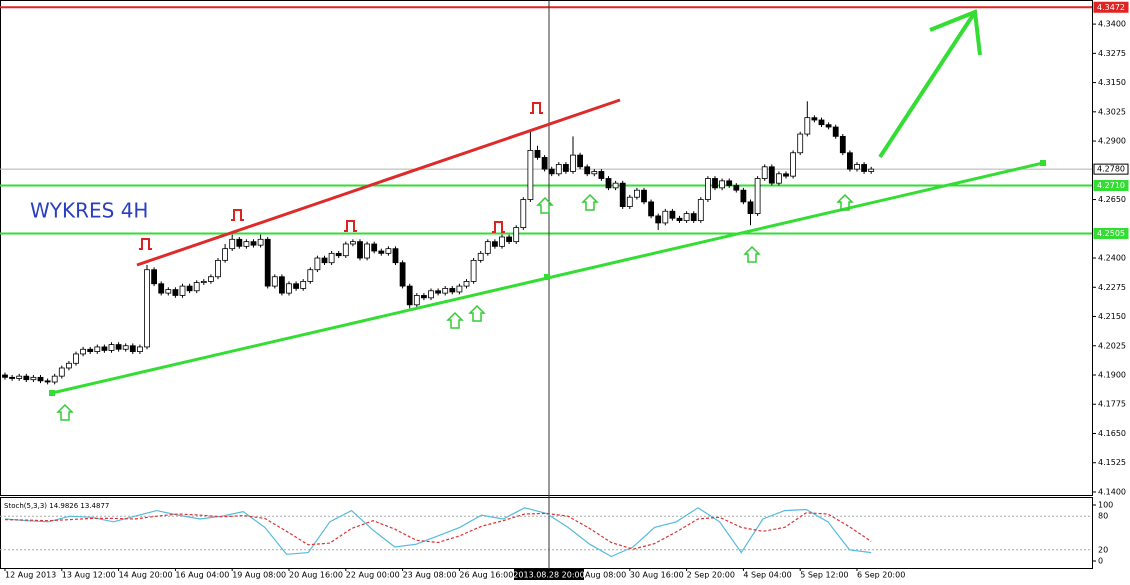  Describe the element at coordinates (1112, 316) in the screenshot. I see `y-tick-label: 4.2150` at that location.